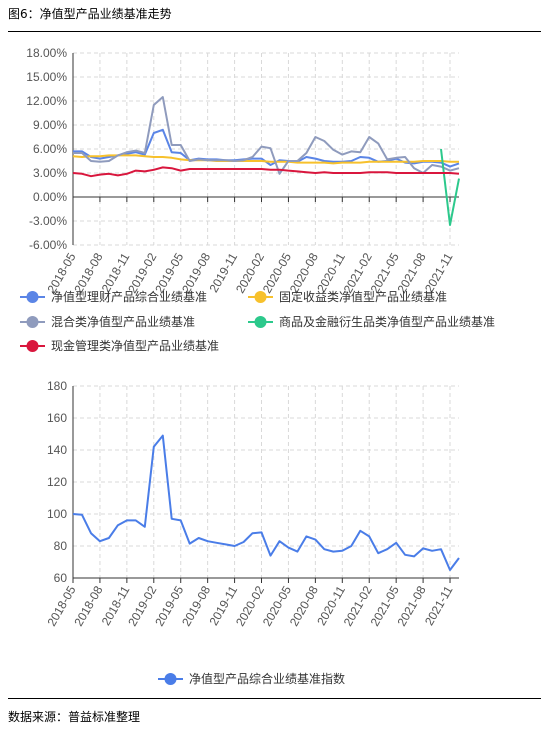 This screenshot has width=549, height=730. Describe the element at coordinates (74, 717) in the screenshot. I see `source-note: 数据来源：普益标准整理` at that location.